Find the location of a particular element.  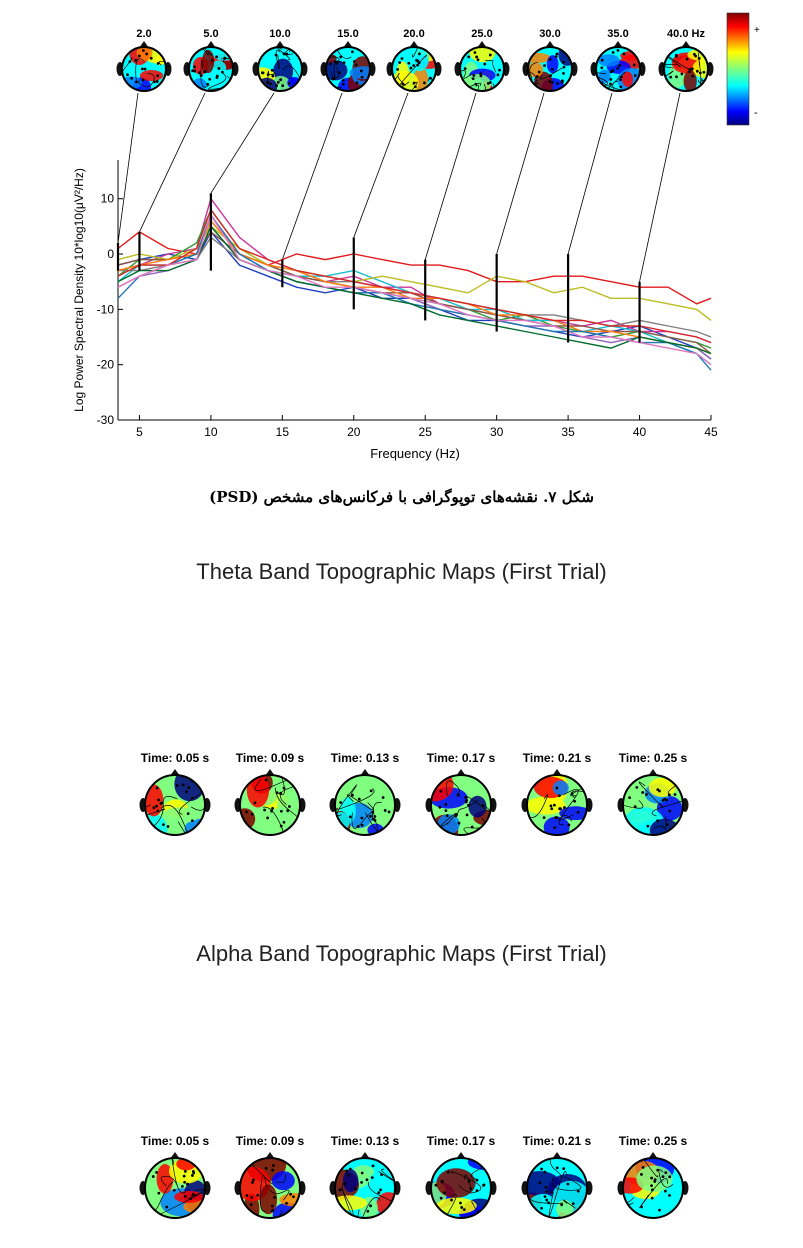

topo-frequency-label: 5.0 is located at coordinates (210, 34).